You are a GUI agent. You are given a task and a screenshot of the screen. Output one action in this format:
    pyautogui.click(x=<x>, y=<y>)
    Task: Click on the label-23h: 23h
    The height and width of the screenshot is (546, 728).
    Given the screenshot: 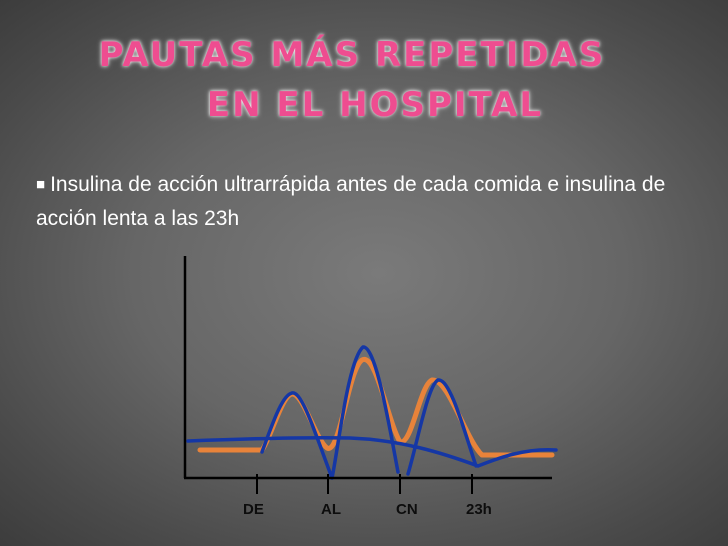 What is the action you would take?
    pyautogui.click(x=479, y=509)
    